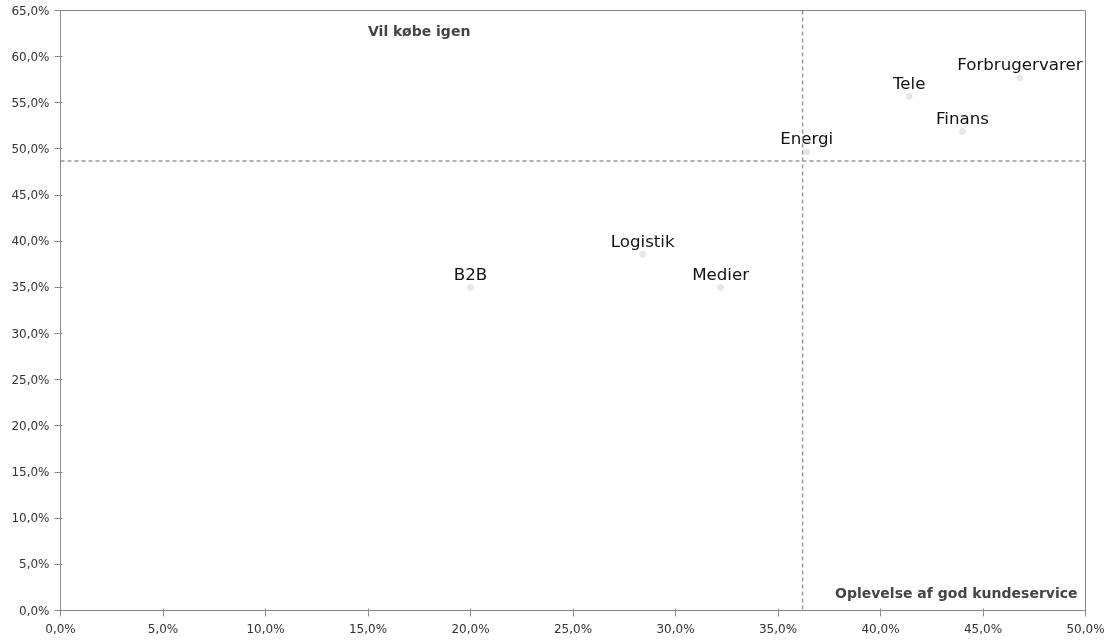 This screenshot has height=643, width=1117. I want to click on y-tick-label: 10,0%, so click(30, 518).